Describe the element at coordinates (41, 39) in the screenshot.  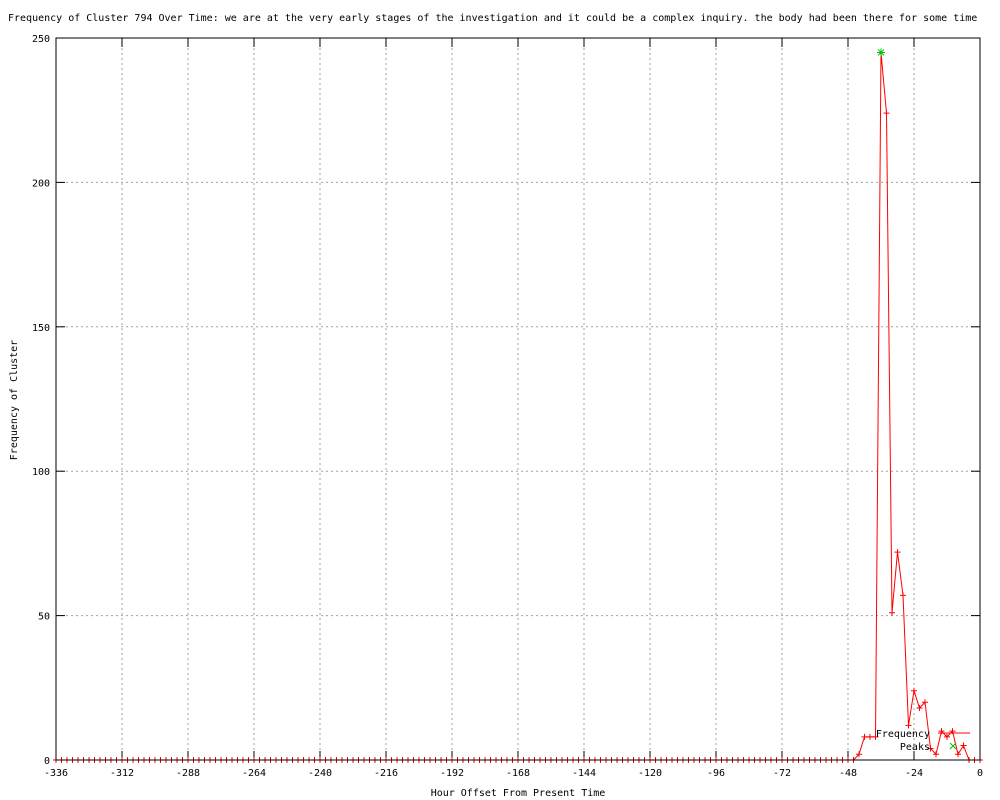
I see `y-tick-label: 250` at that location.